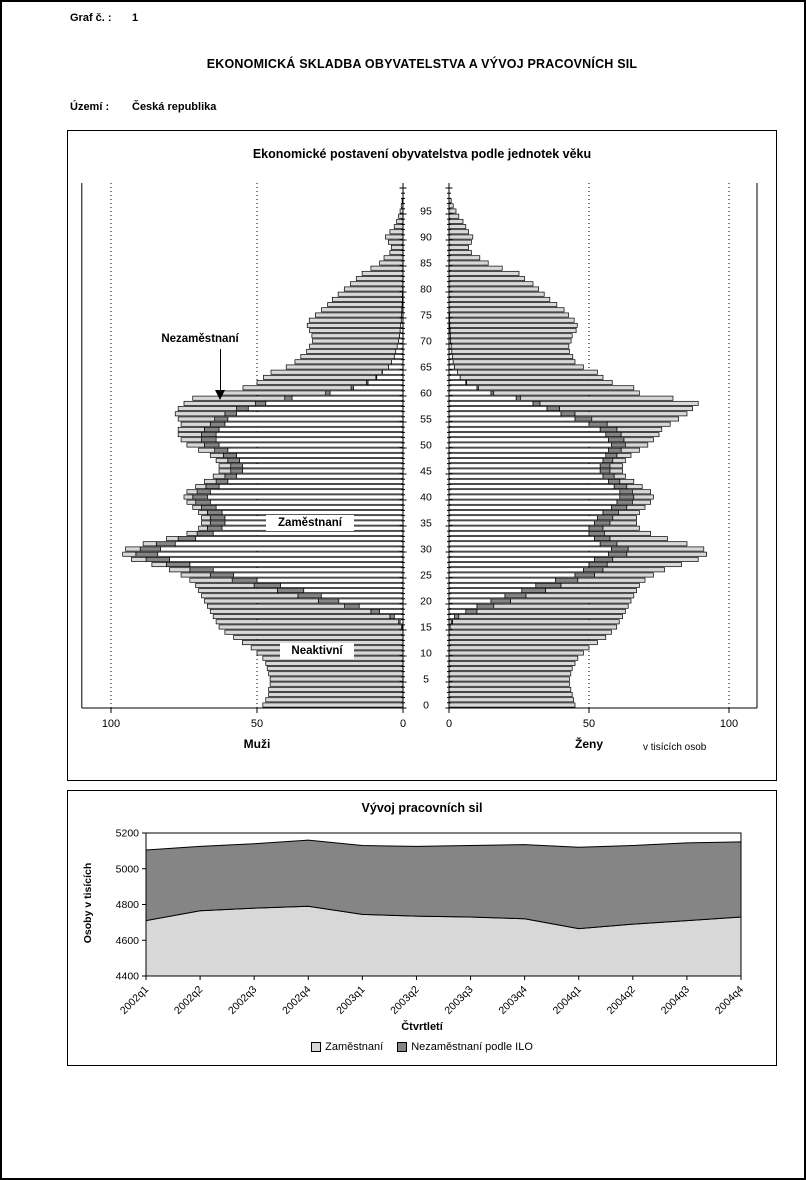 This screenshot has width=806, height=1180. What do you see at coordinates (422, 1027) in the screenshot?
I see `x-axis-title: Čtvrtletí` at bounding box center [422, 1027].